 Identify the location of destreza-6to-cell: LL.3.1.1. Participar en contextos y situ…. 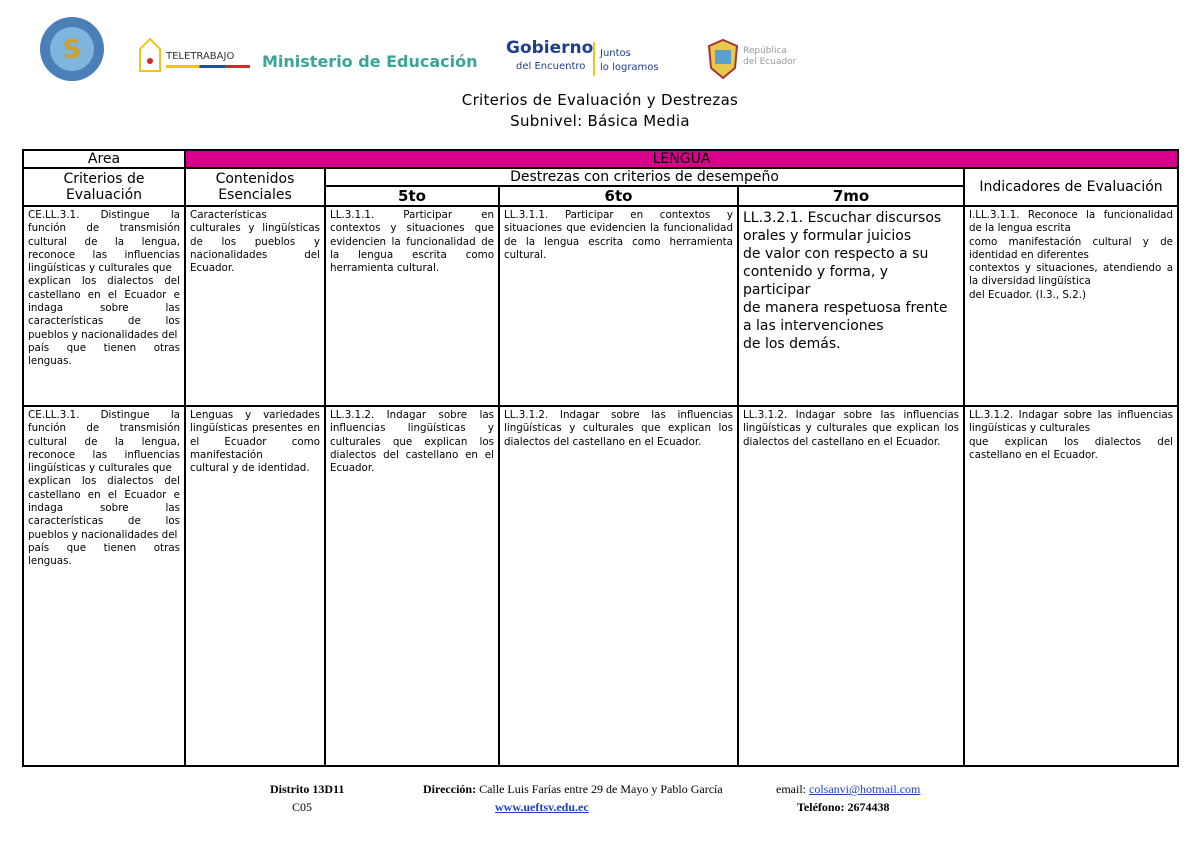
(618, 306).